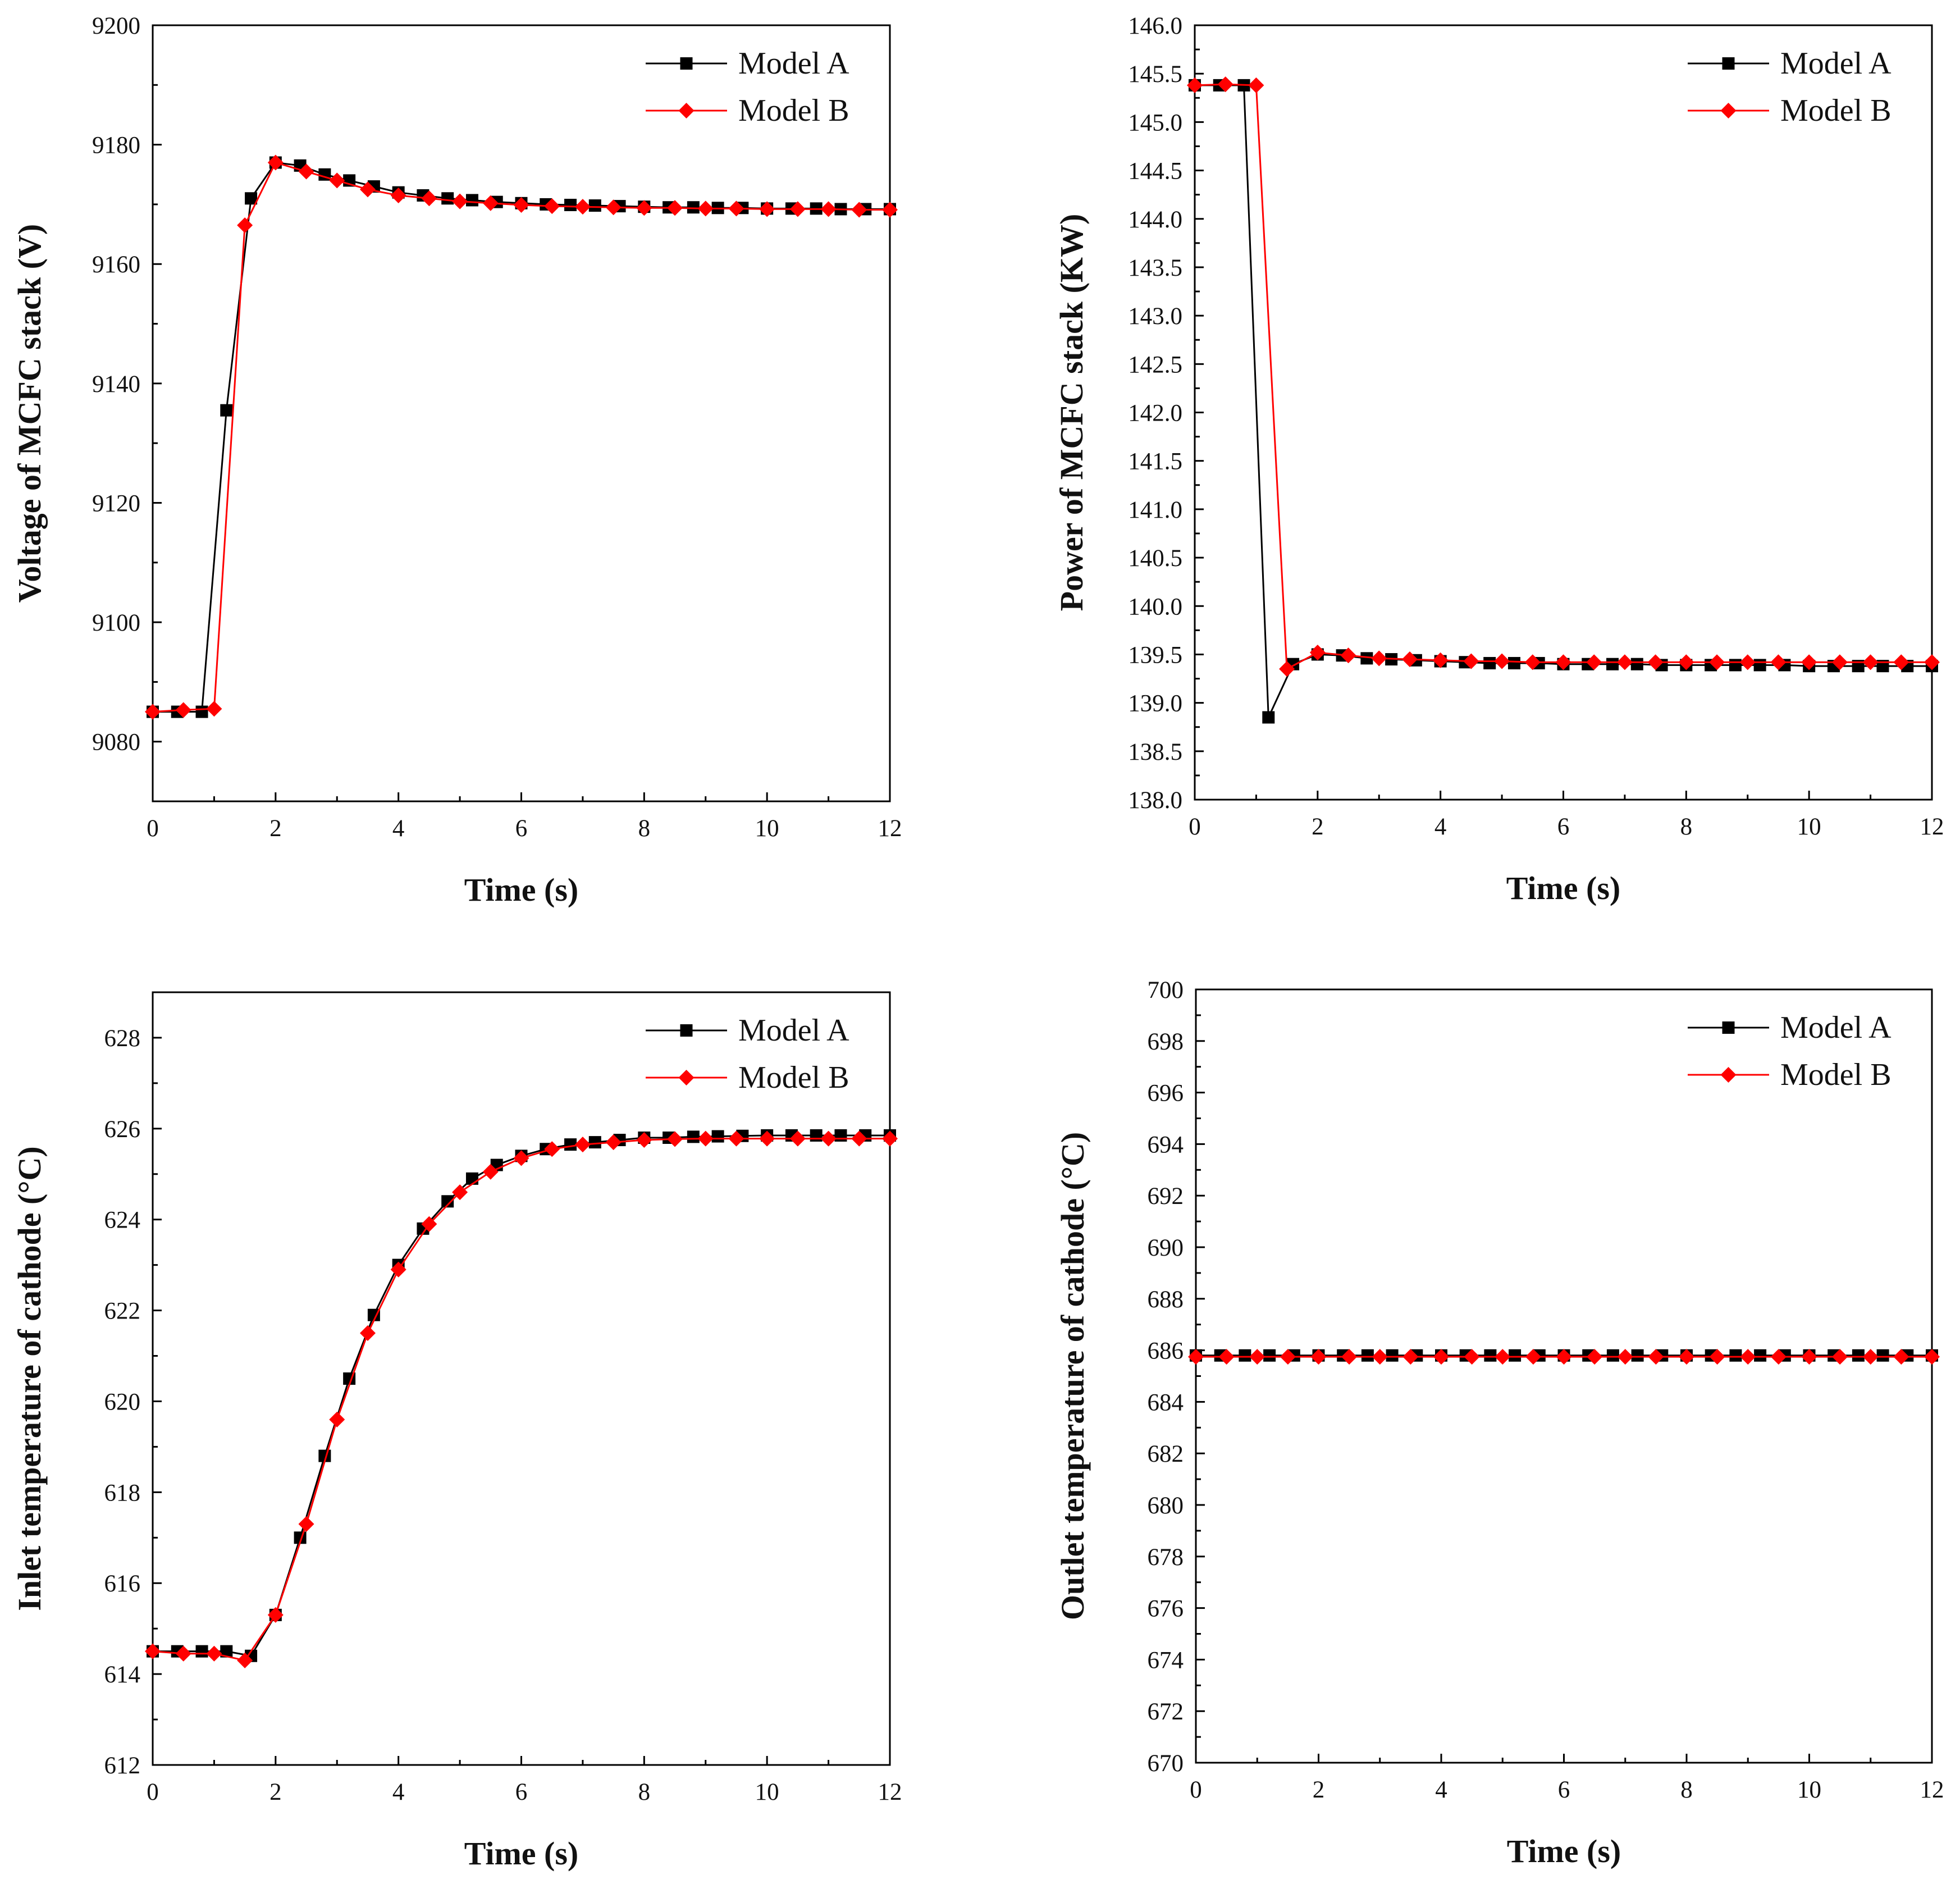 The image size is (1960, 1884). I want to click on y-tick-label: 692, so click(1166, 1196).